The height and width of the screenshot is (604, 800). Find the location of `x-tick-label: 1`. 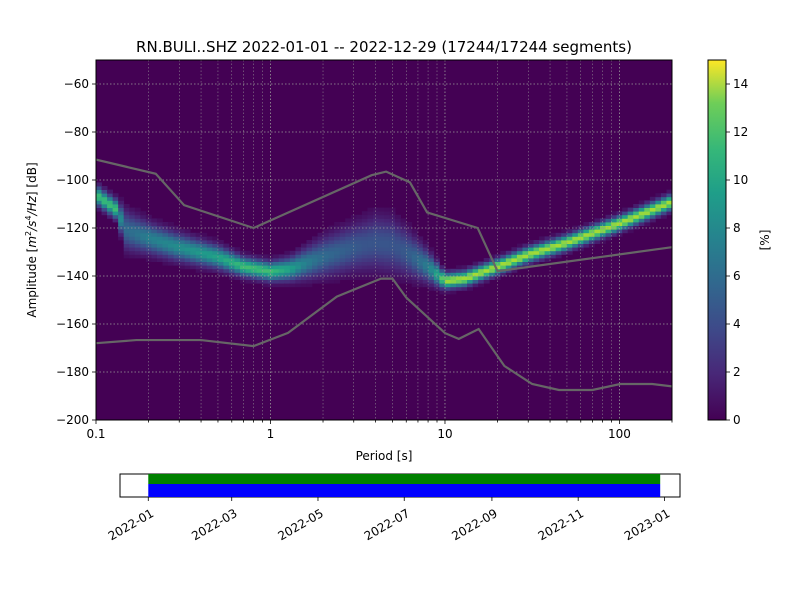

x-tick-label: 1 is located at coordinates (271, 434).